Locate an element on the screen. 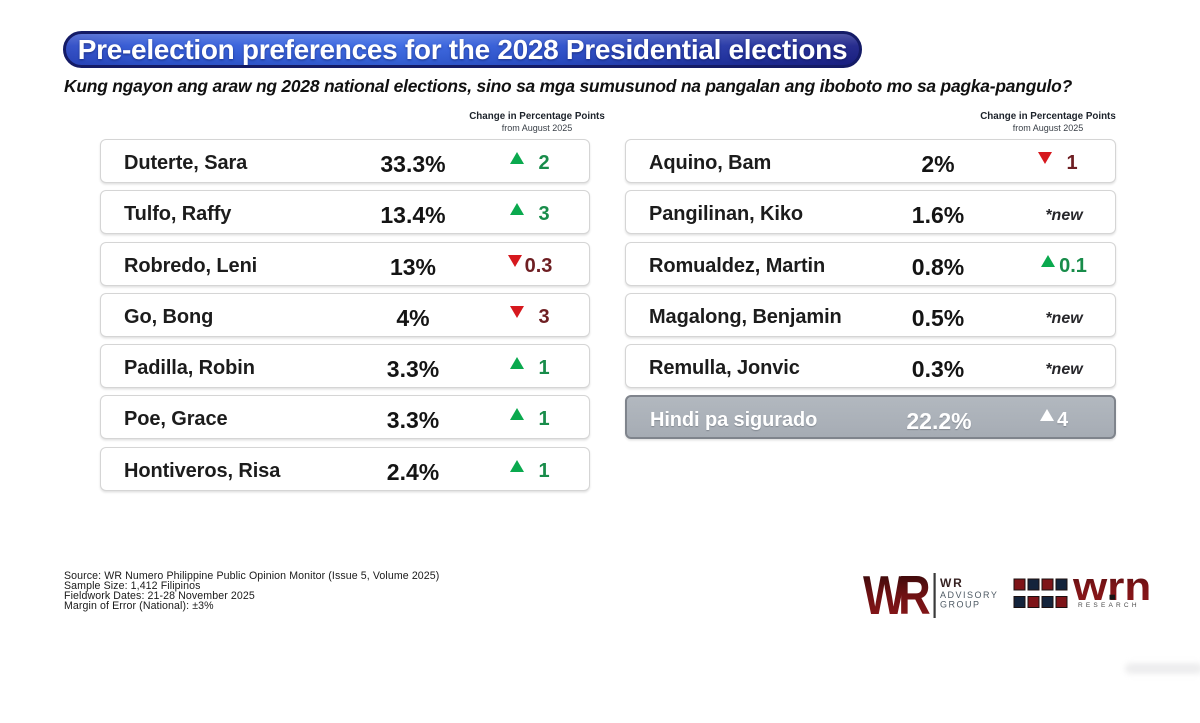  svg-text: RESEARCH is located at coordinates (1109, 605).